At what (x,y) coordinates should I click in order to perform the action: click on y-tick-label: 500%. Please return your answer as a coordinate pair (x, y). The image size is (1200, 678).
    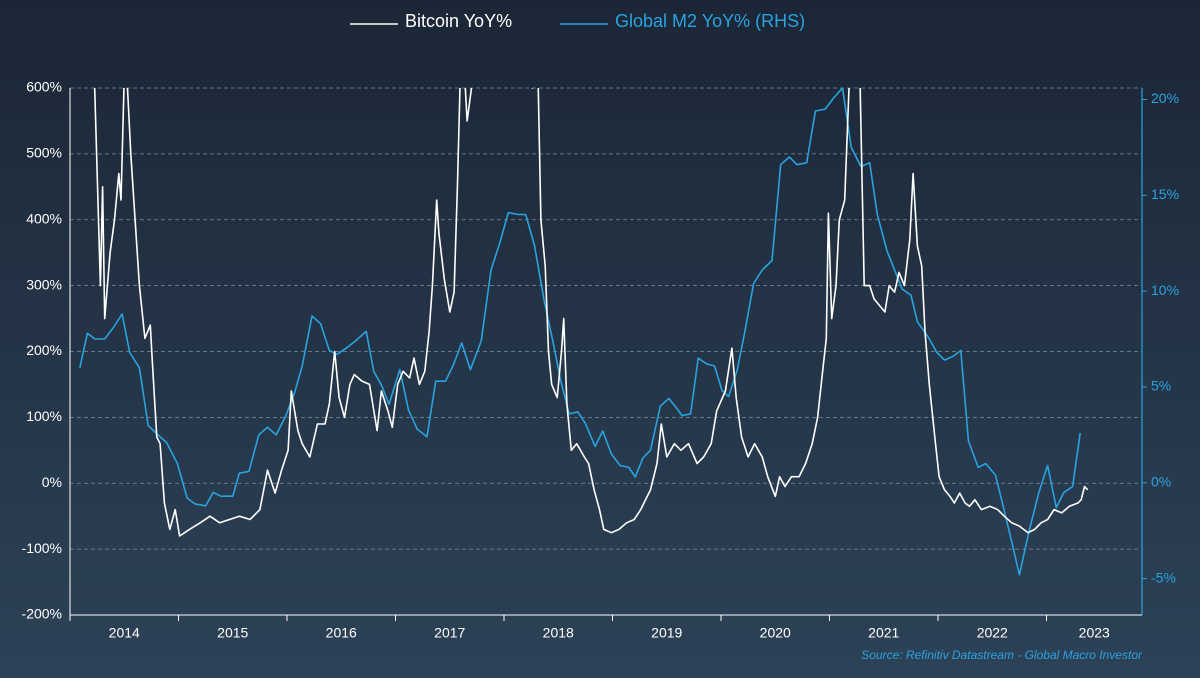
    Looking at the image, I should click on (44, 153).